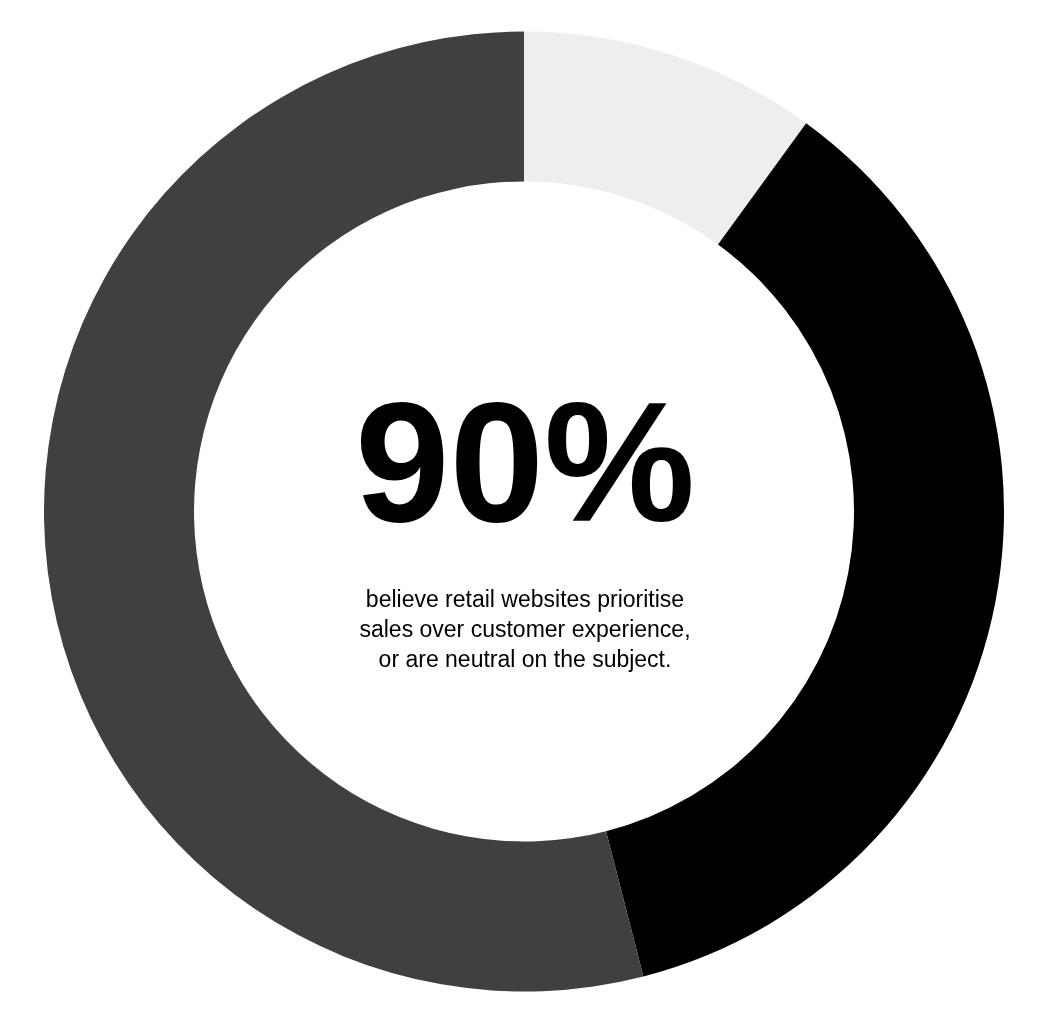 The height and width of the screenshot is (1023, 1048). What do you see at coordinates (665, 138) in the screenshot?
I see `donut-slice` at bounding box center [665, 138].